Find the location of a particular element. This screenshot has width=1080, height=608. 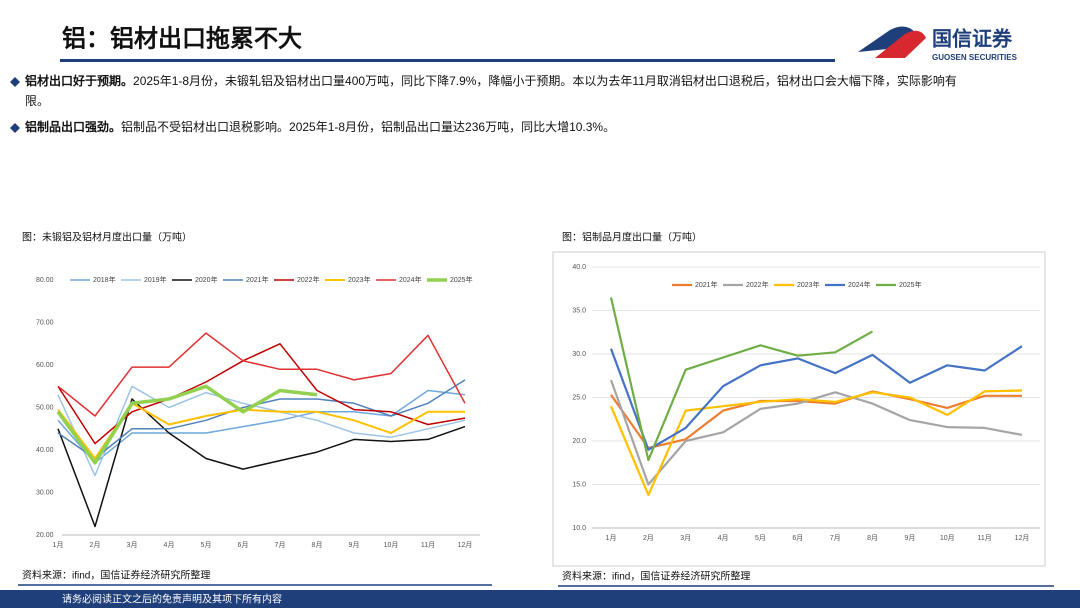

title-rule is located at coordinates (447, 60).